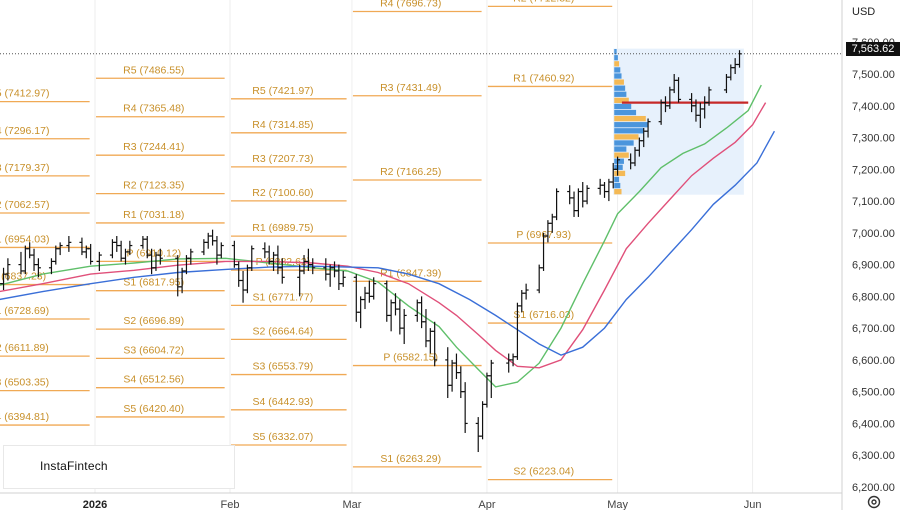  I want to click on x-tick-label: Feb, so click(230, 504).